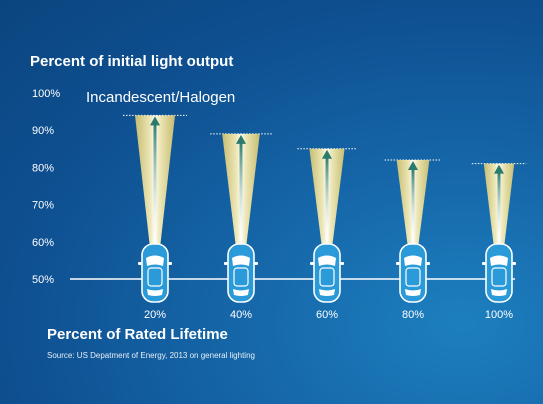 The height and width of the screenshot is (404, 543). I want to click on y-tick-label: 50%, so click(43, 280).